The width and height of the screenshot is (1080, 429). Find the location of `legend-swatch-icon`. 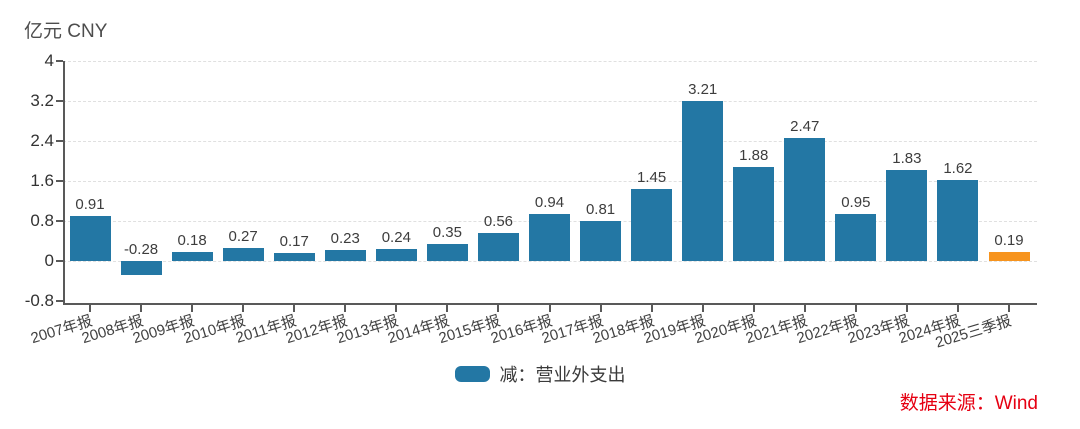

legend-swatch-icon is located at coordinates (472, 374).